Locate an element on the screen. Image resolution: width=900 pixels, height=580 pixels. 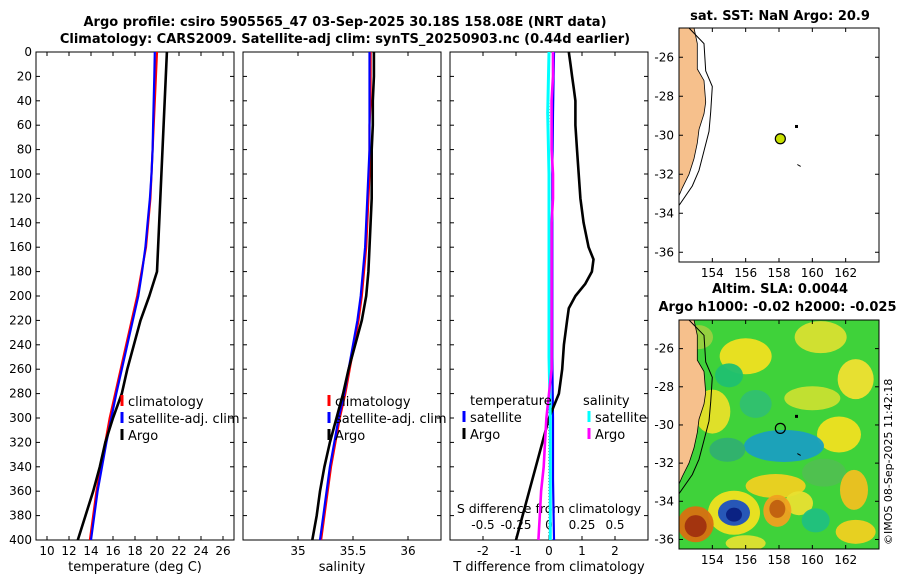
sla-lon-tick-label: 160 is located at coordinates (812, 560).